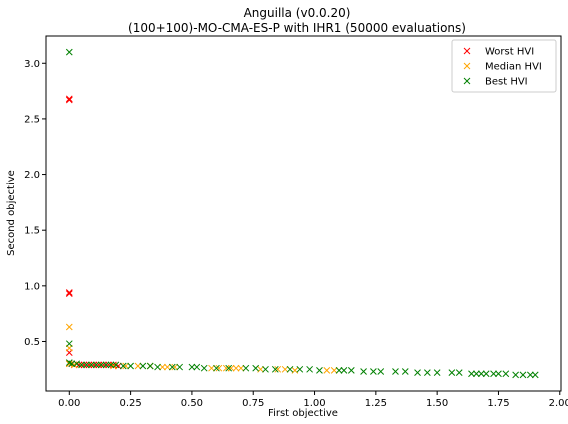 The height and width of the screenshot is (424, 568). I want to click on y-tick-label: 1.0, so click(32, 286).